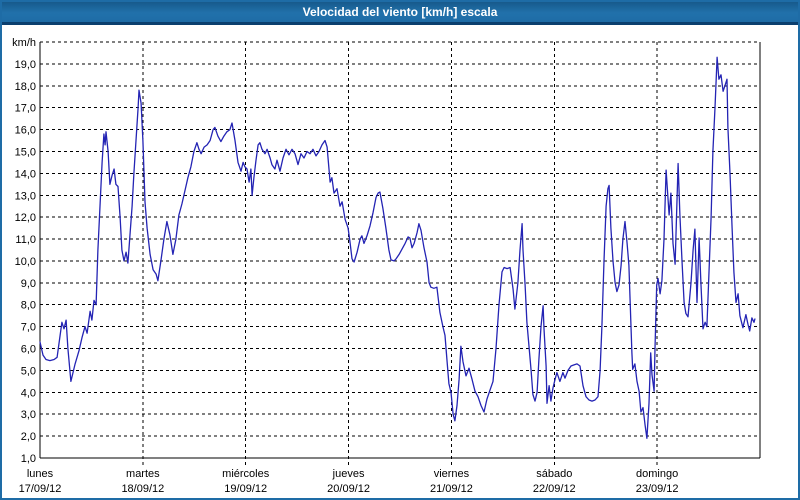  What do you see at coordinates (28, 437) in the screenshot?
I see `y-tick-label: 2,0` at bounding box center [28, 437].